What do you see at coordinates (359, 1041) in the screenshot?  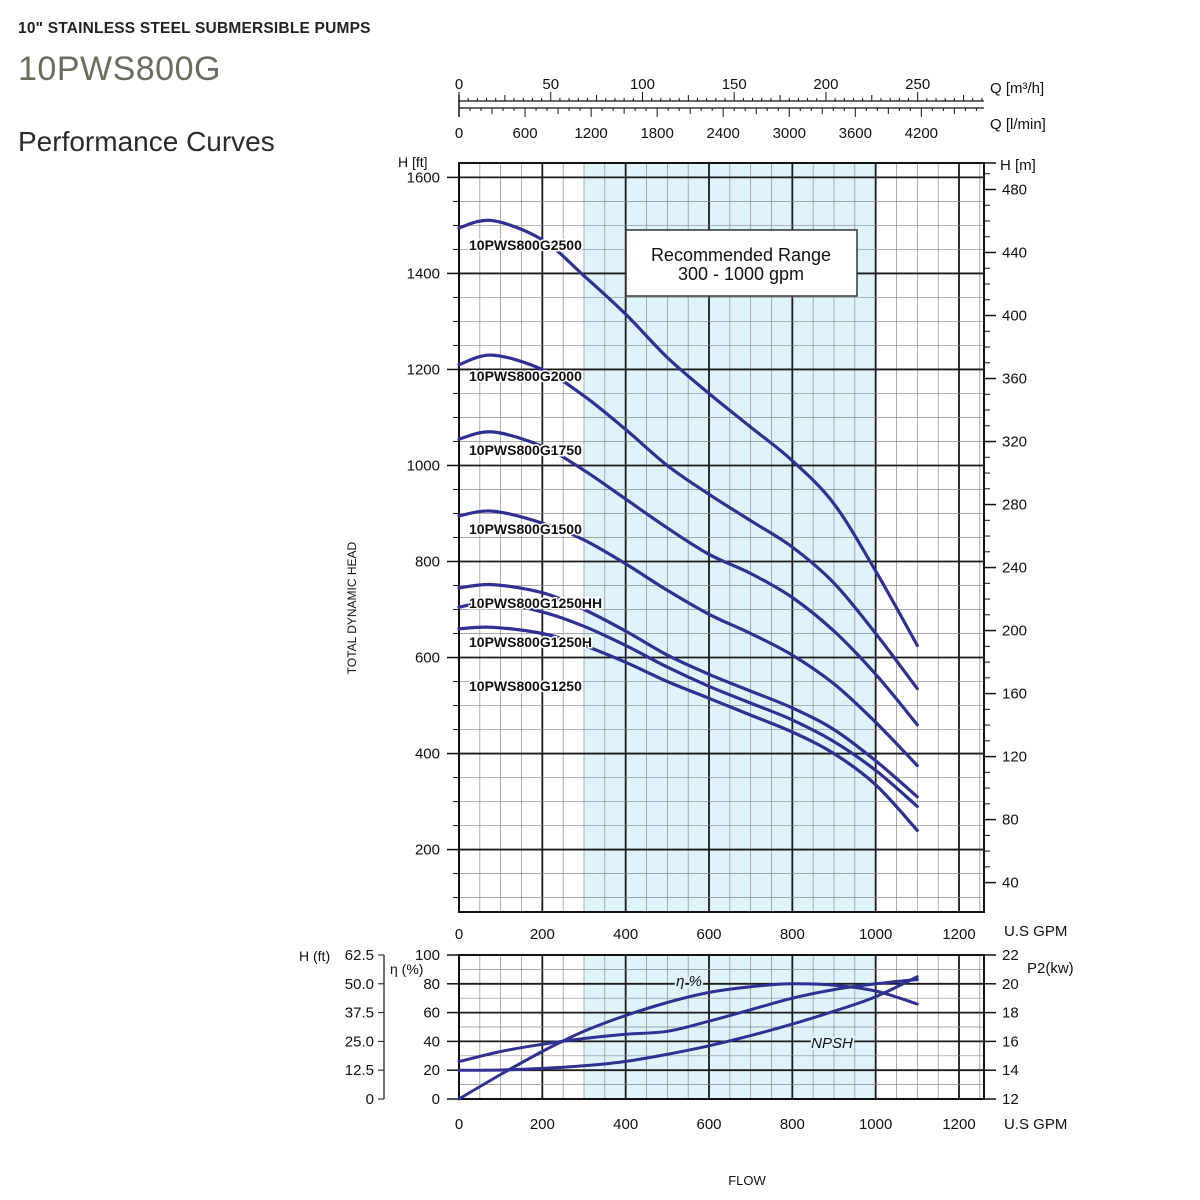 I see `h-axis-label: 25.0` at bounding box center [359, 1041].